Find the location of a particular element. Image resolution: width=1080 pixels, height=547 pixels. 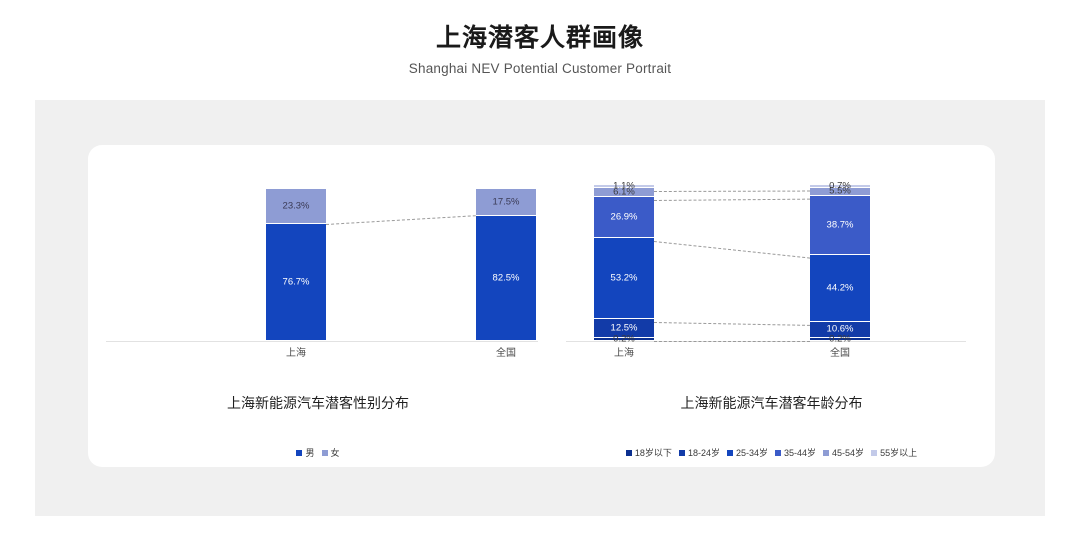

legend-item-label: 55岁以上 is located at coordinates (899, 453).